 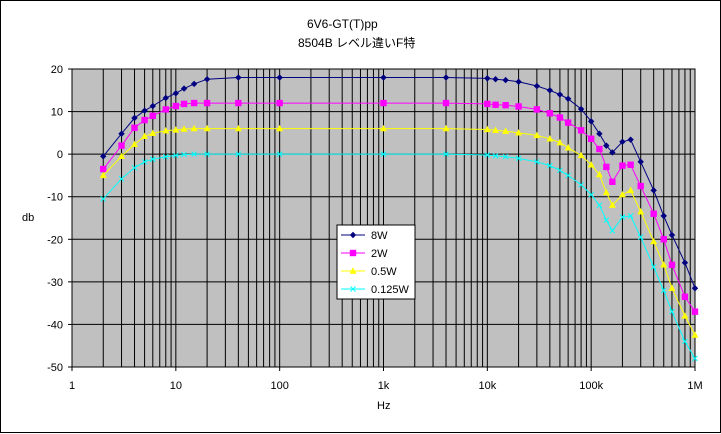 What do you see at coordinates (383, 406) in the screenshot?
I see `x-axis-label: Hz` at bounding box center [383, 406].